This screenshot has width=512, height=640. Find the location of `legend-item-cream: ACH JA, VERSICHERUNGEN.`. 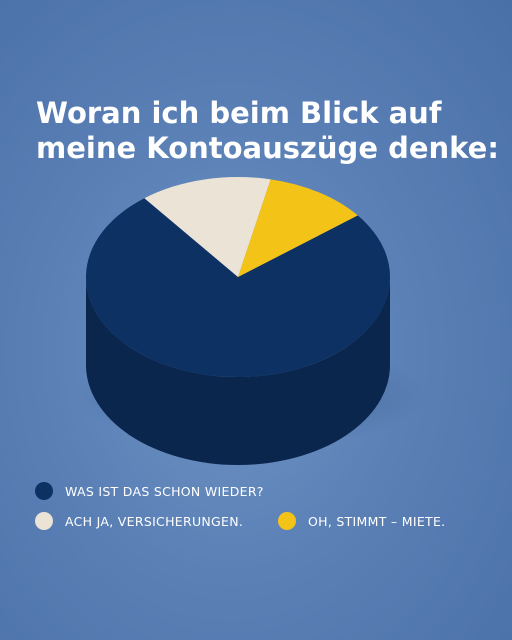

legend-item-cream: ACH JA, VERSICHERUNGEN. is located at coordinates (139, 521).